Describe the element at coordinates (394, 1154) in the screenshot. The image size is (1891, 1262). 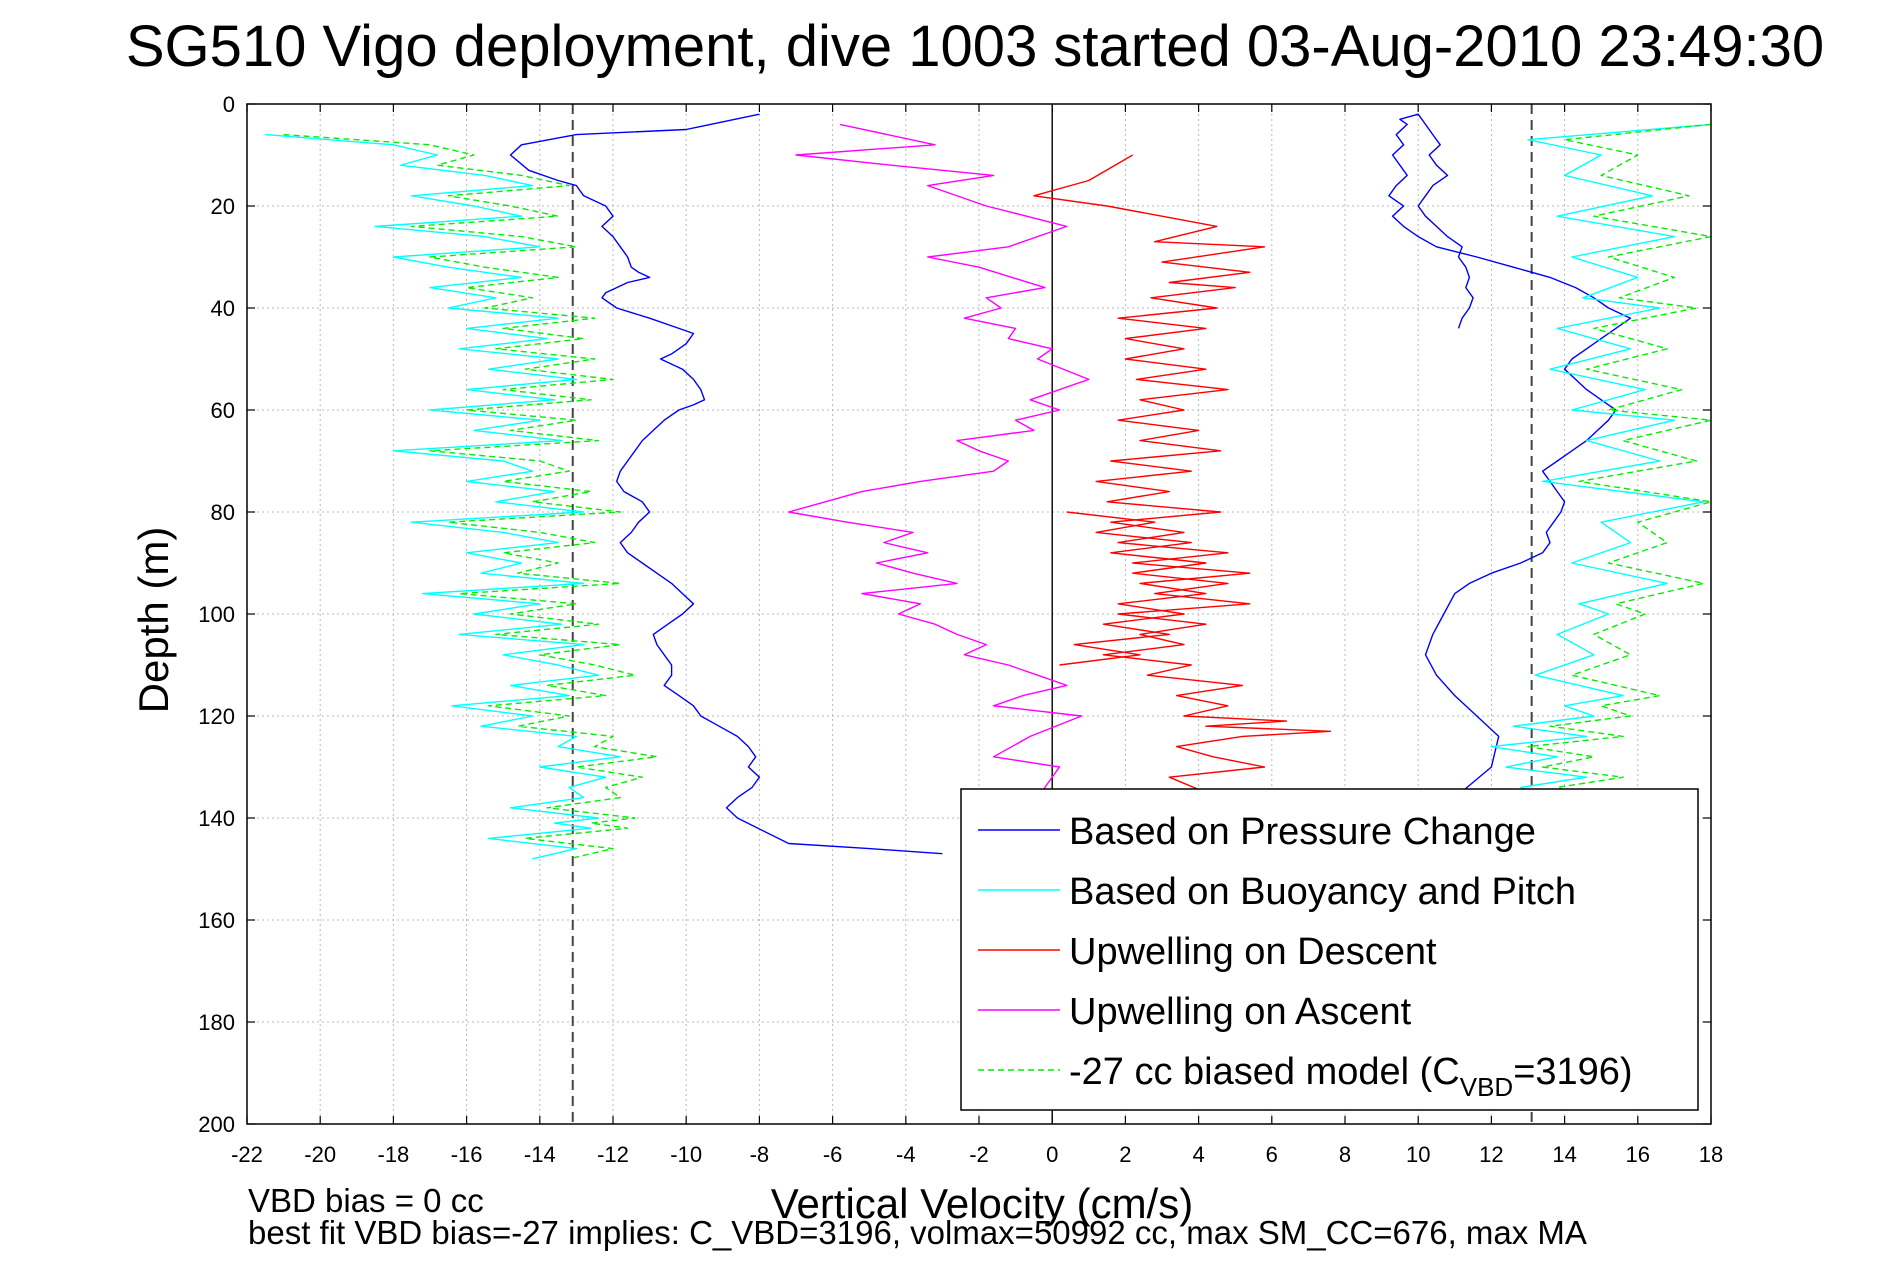
I see `x-tick-label: -18` at that location.